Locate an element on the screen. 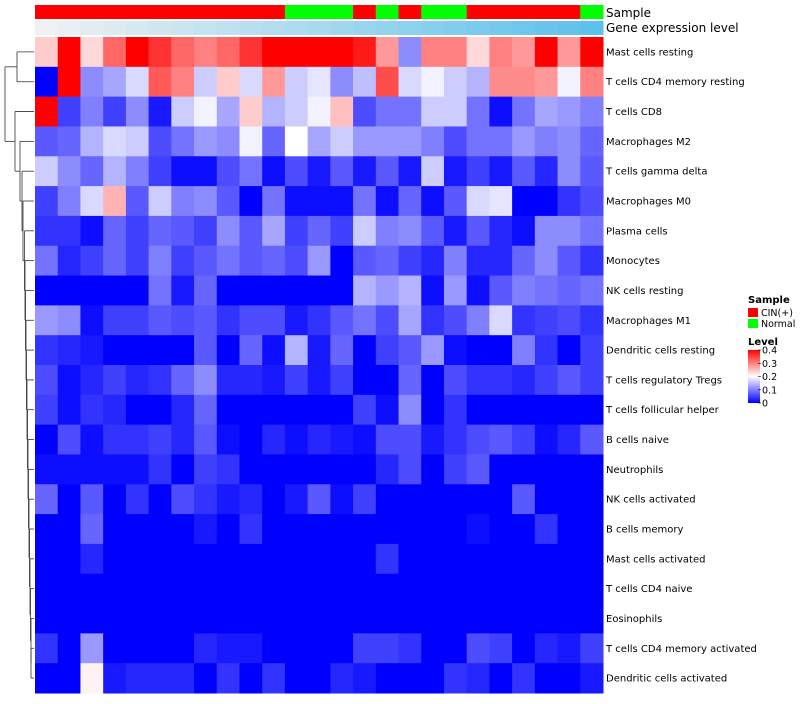 Image resolution: width=800 pixels, height=704 pixels. row-dendrogram is located at coordinates (19, 365).